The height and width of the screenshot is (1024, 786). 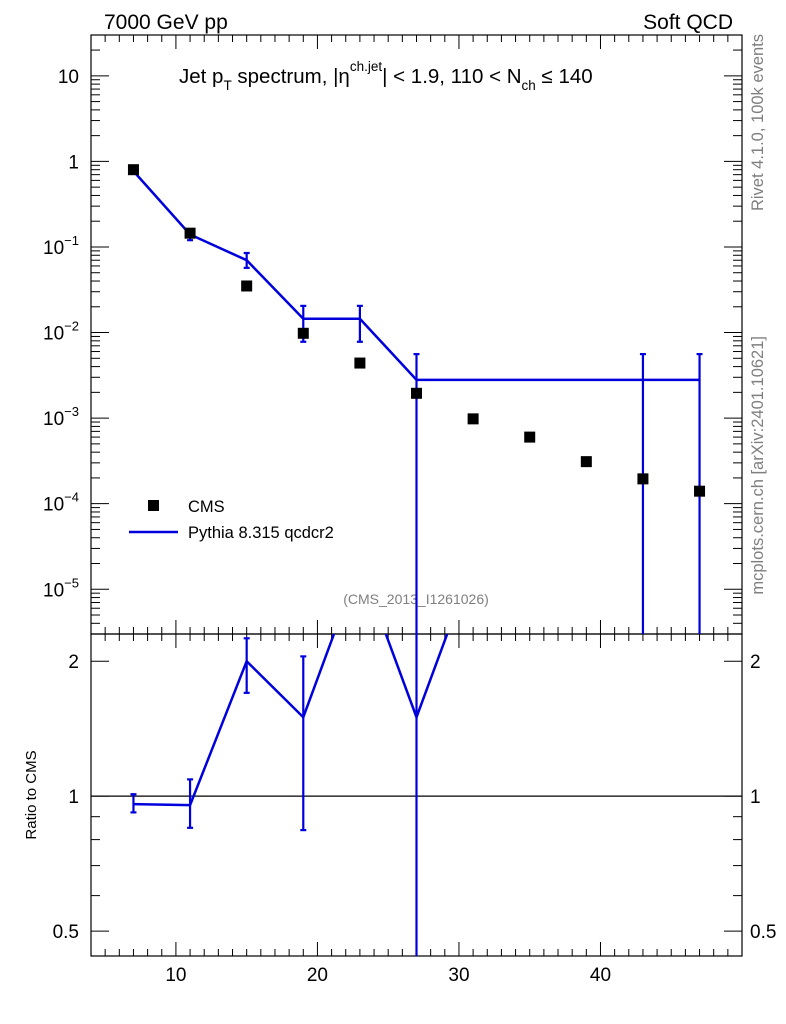 What do you see at coordinates (201, 76) in the screenshot?
I see `title-part-1: Jet p` at bounding box center [201, 76].